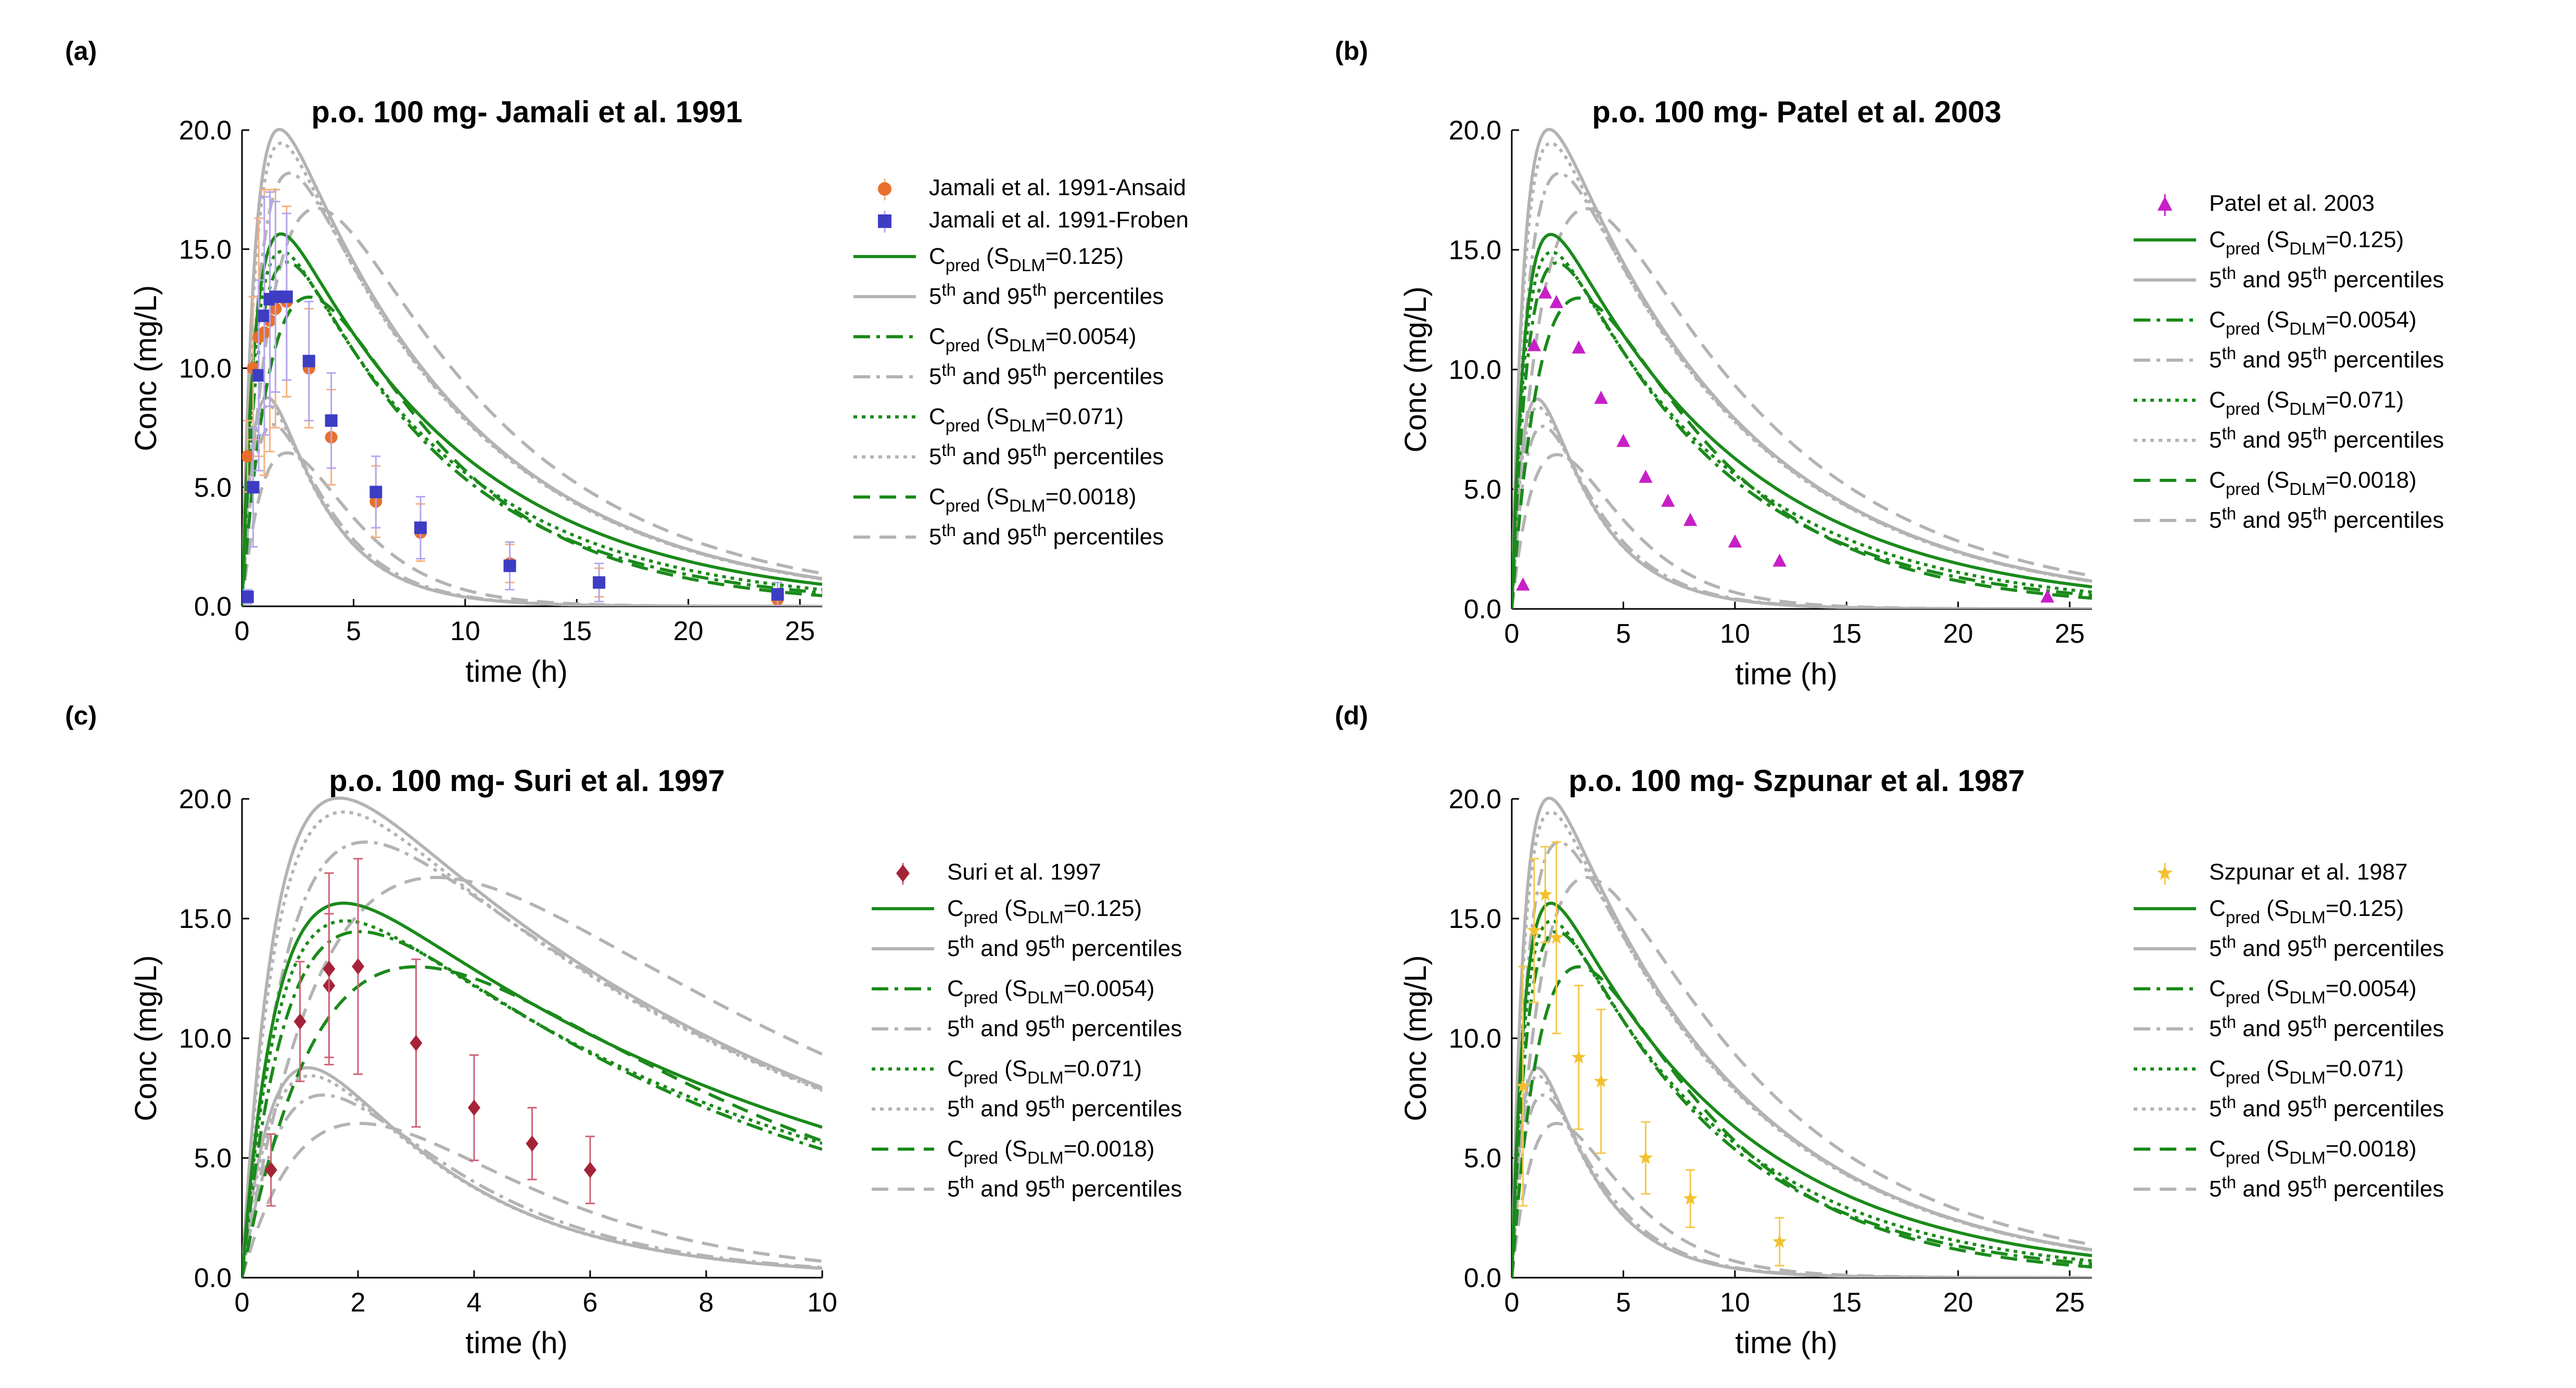 The image size is (2576, 1388). Describe the element at coordinates (527, 781) in the screenshot. I see `chart-title: p.o. 100 mg- Suri et al. 1997` at that location.